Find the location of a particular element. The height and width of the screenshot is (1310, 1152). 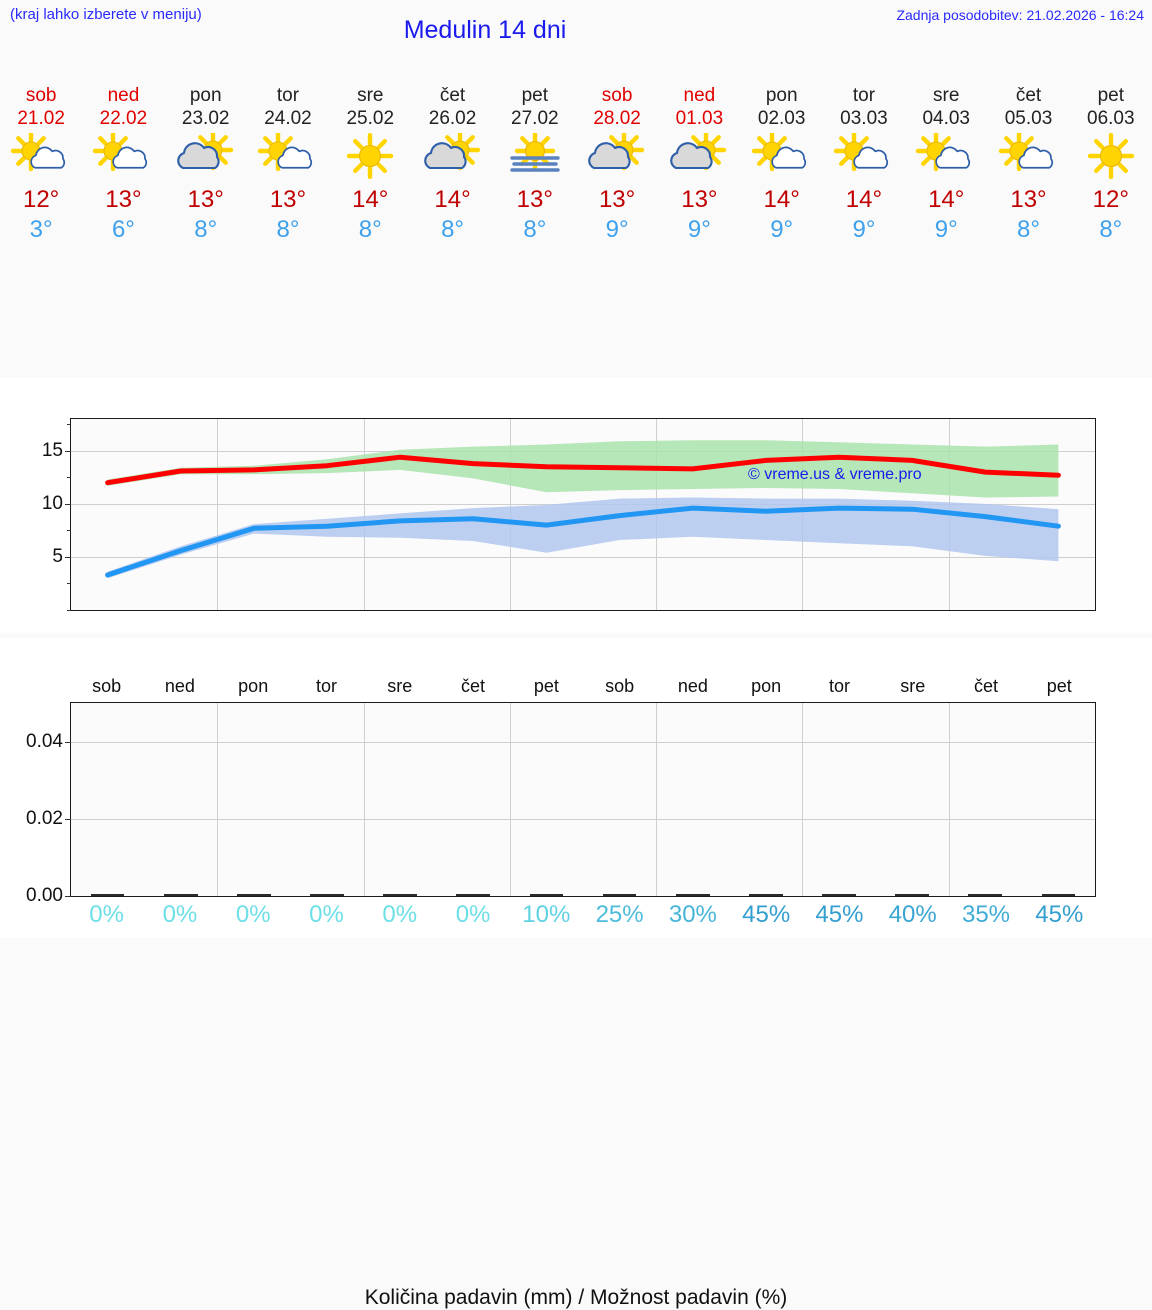

precipitation-day-label: ned is located at coordinates (179, 686).